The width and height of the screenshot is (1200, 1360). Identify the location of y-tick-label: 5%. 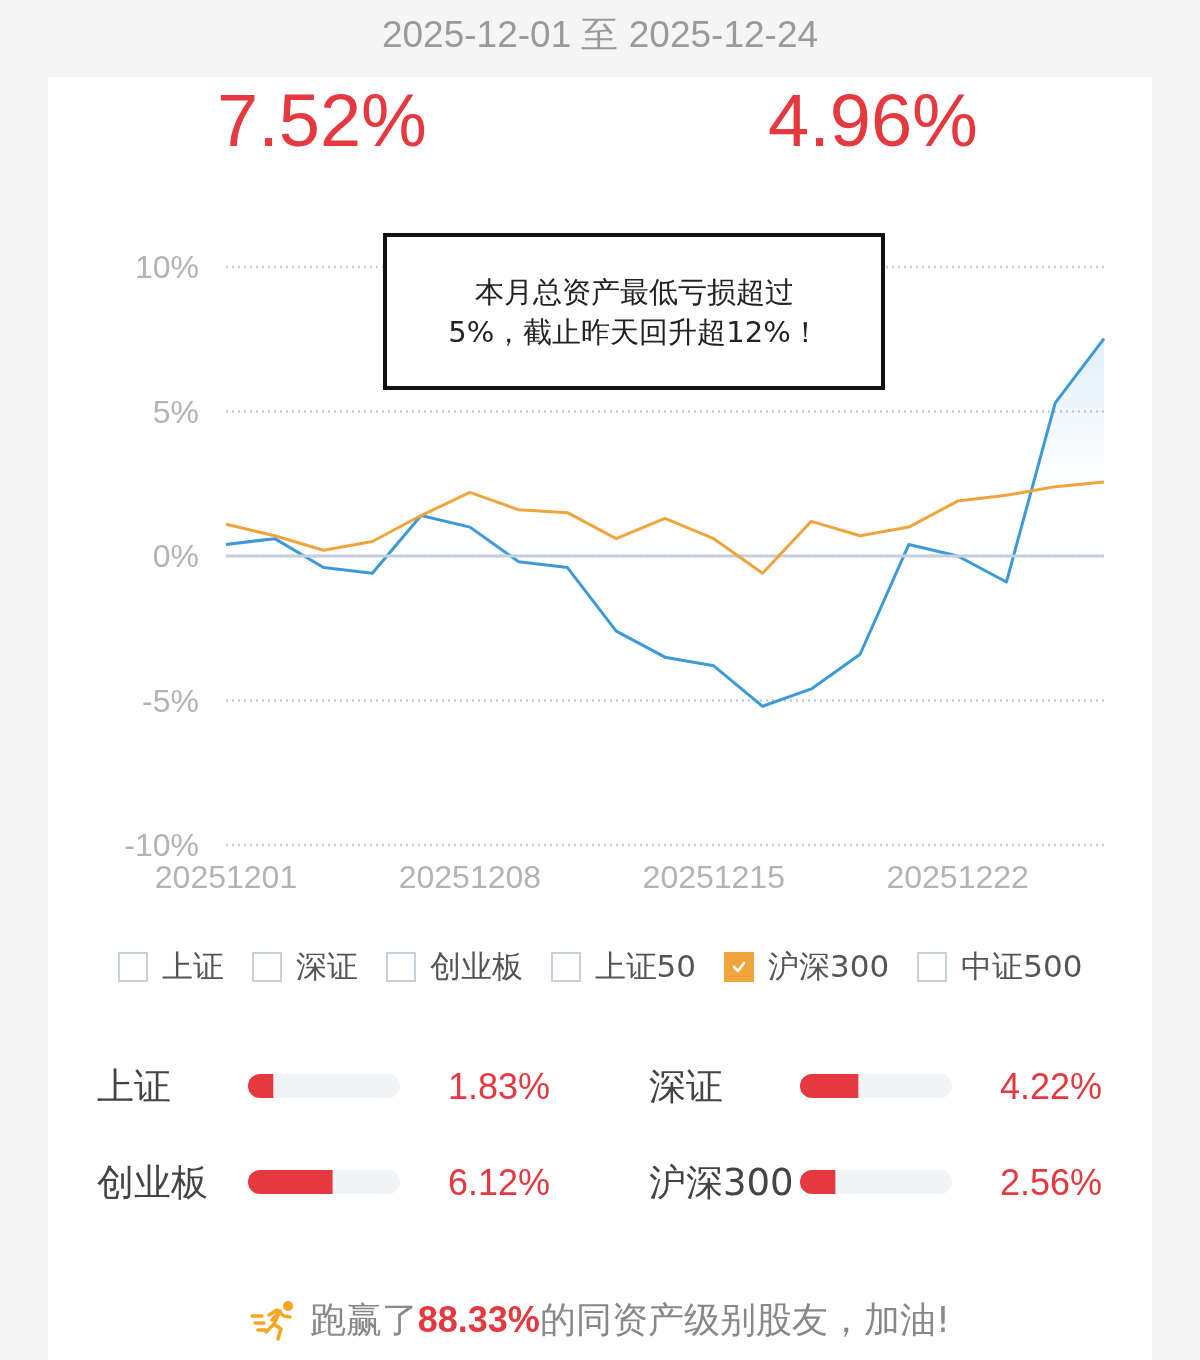
(175, 411).